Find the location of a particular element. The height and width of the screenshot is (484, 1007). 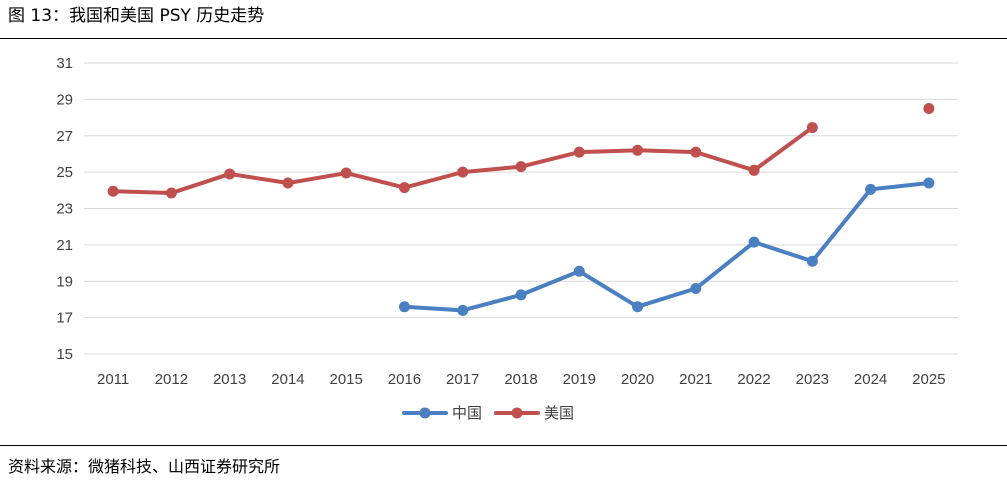

x-tick-label: 2025 is located at coordinates (928, 379).